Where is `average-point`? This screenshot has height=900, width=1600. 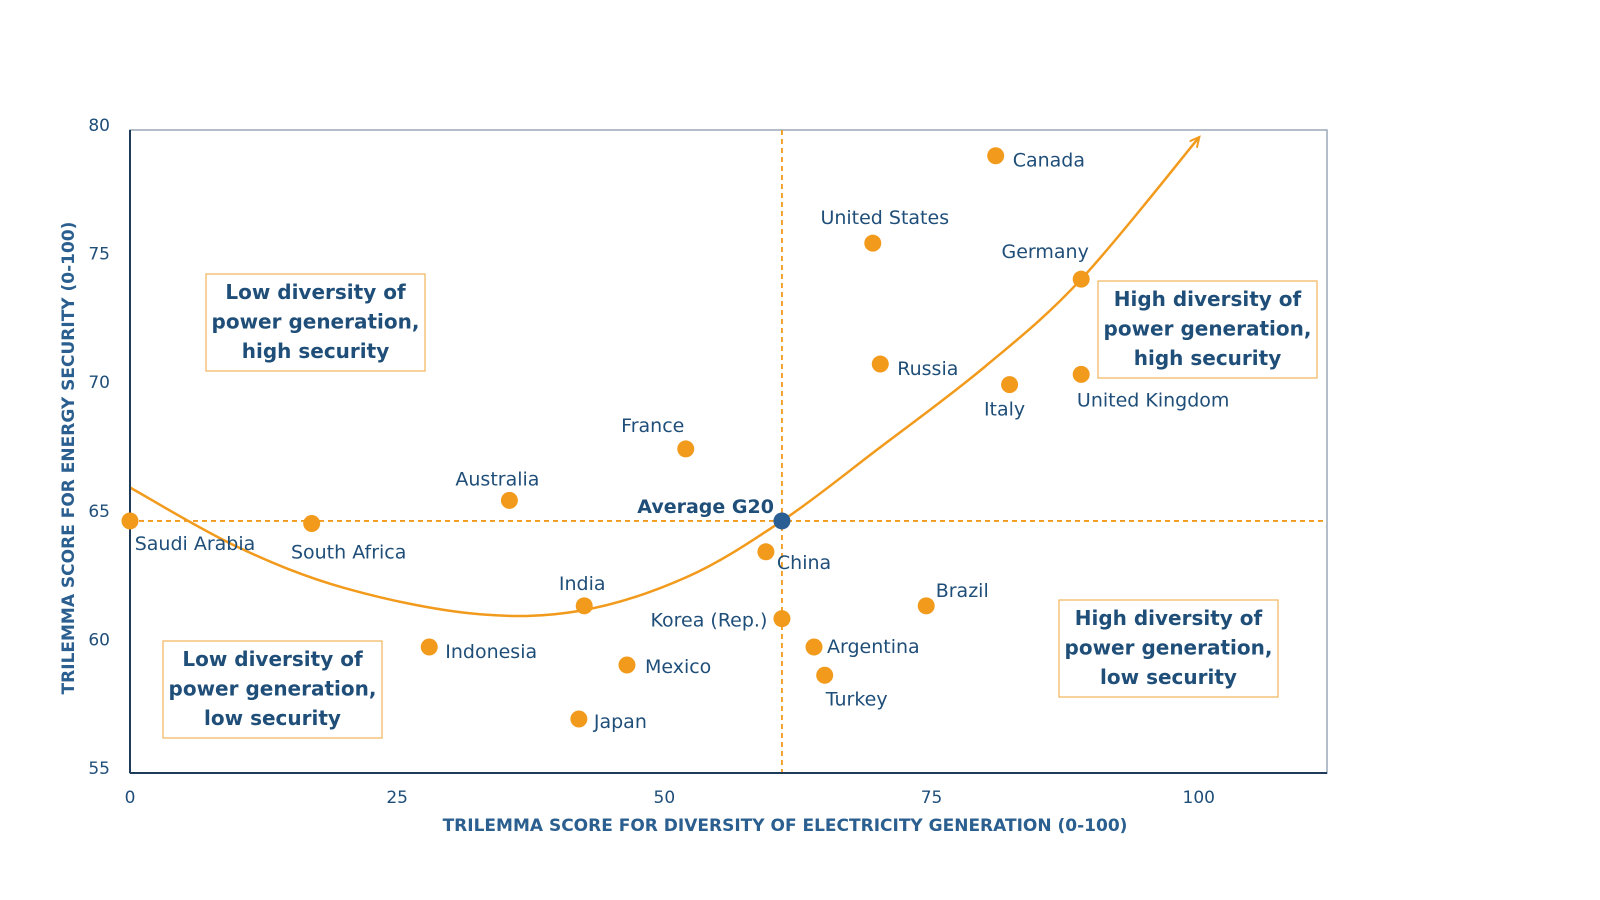 average-point is located at coordinates (782, 521).